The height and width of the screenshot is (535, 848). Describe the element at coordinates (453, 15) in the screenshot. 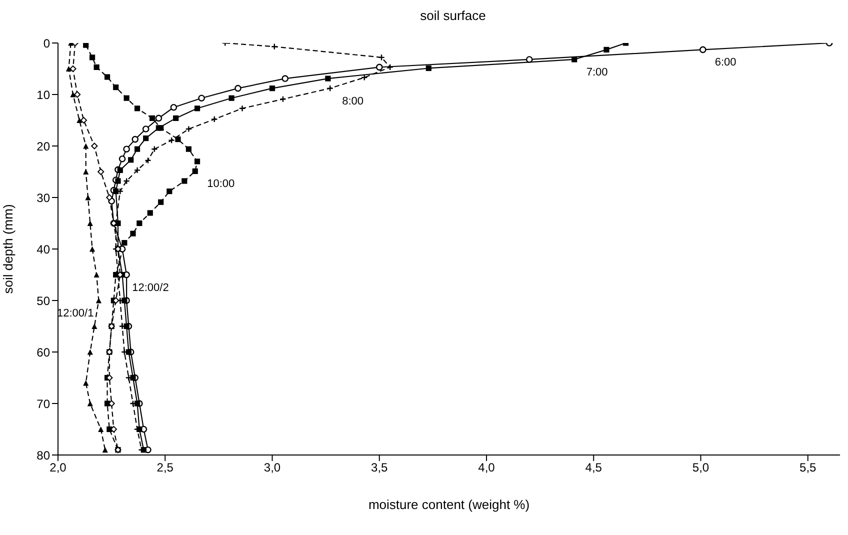

I see `chart-title: soil surface` at that location.